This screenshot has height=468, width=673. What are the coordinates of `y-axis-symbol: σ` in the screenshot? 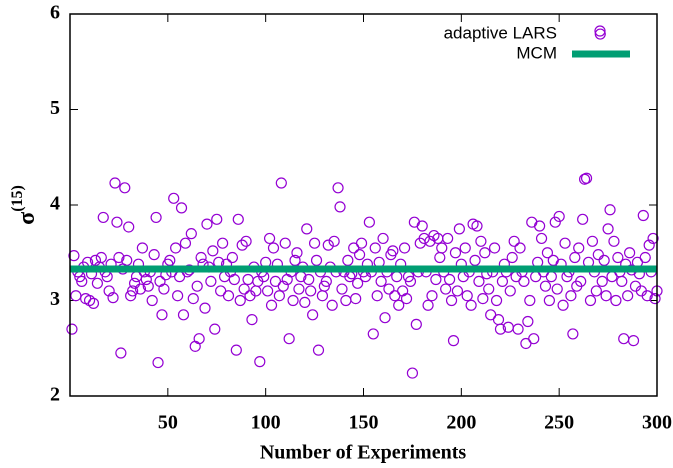 It's located at (27, 218).